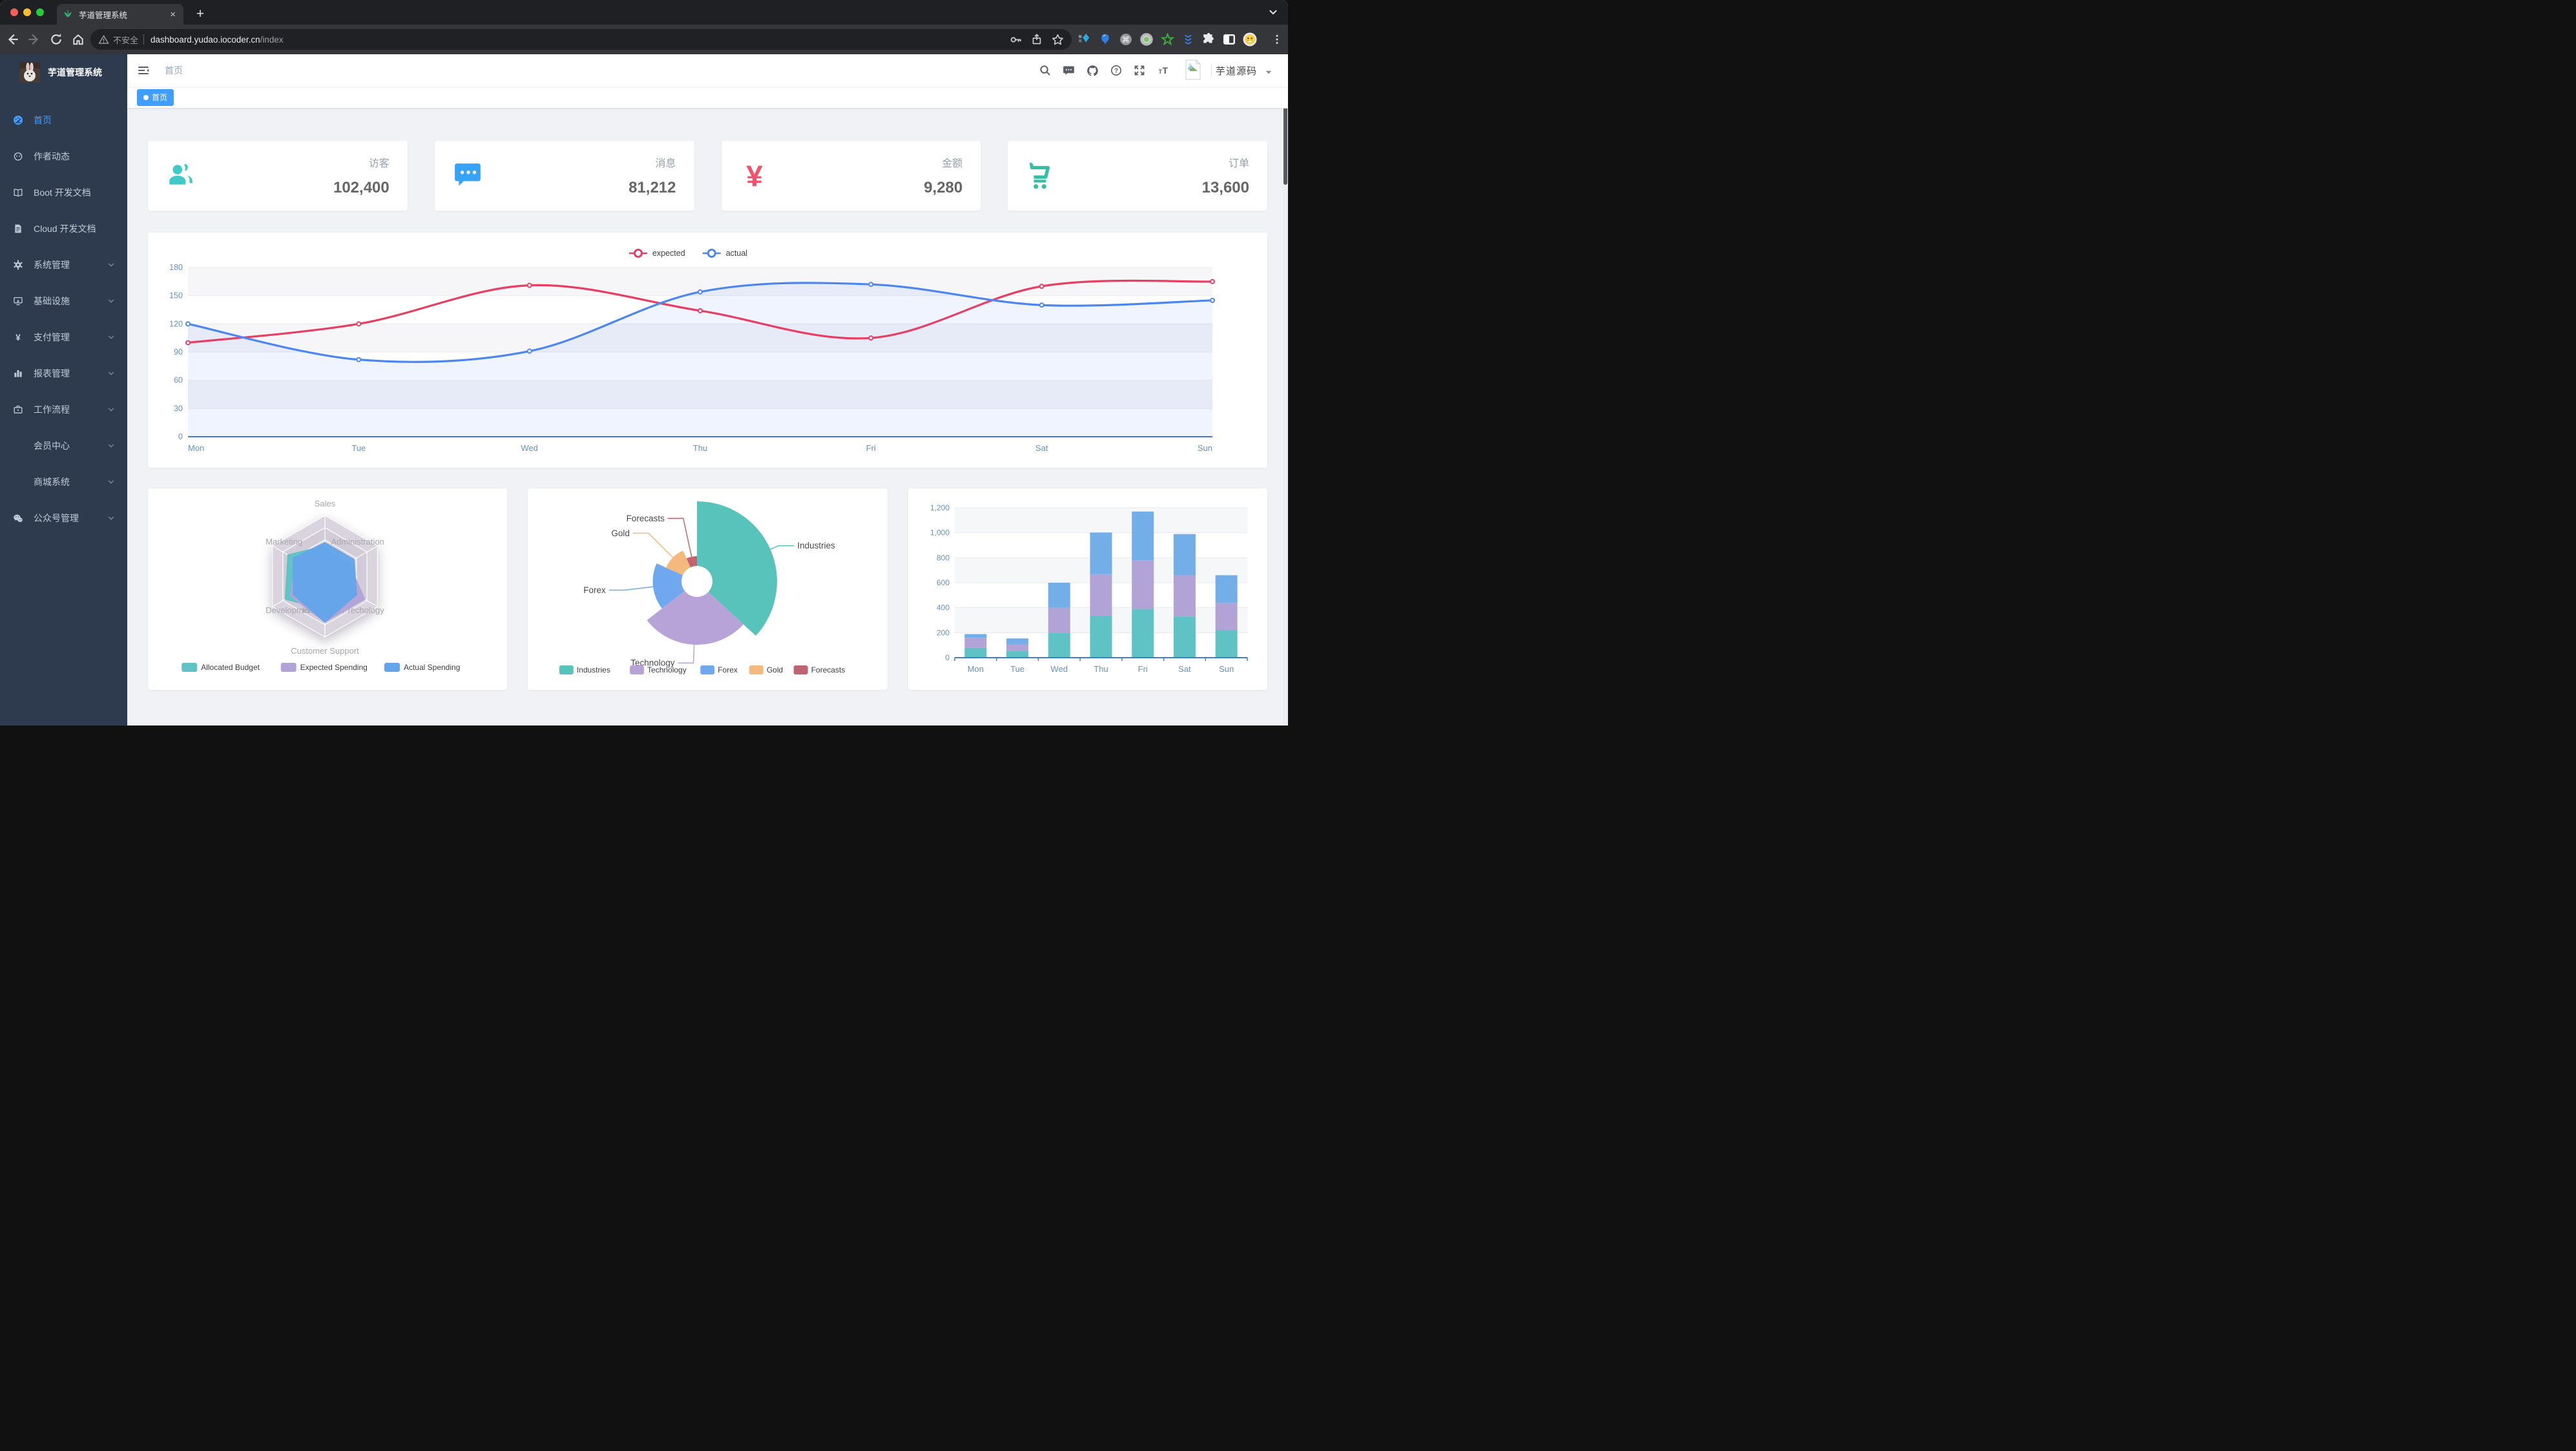  I want to click on user-avatar, so click(1193, 70).